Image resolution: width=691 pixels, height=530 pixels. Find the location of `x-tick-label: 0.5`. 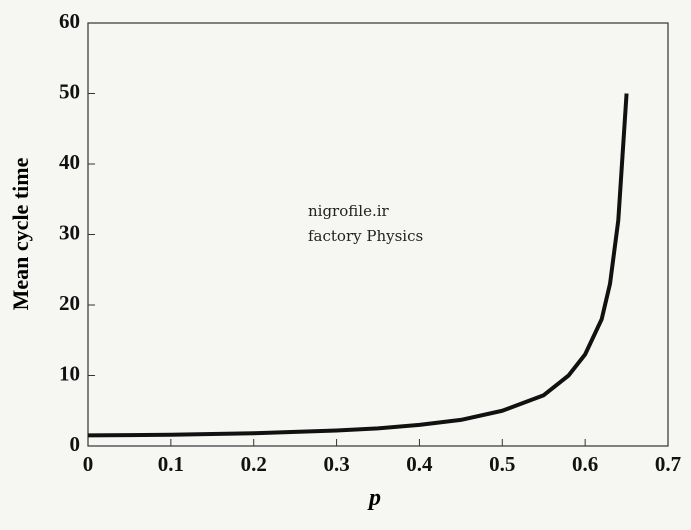

x-tick-label: 0.5 is located at coordinates (502, 464).